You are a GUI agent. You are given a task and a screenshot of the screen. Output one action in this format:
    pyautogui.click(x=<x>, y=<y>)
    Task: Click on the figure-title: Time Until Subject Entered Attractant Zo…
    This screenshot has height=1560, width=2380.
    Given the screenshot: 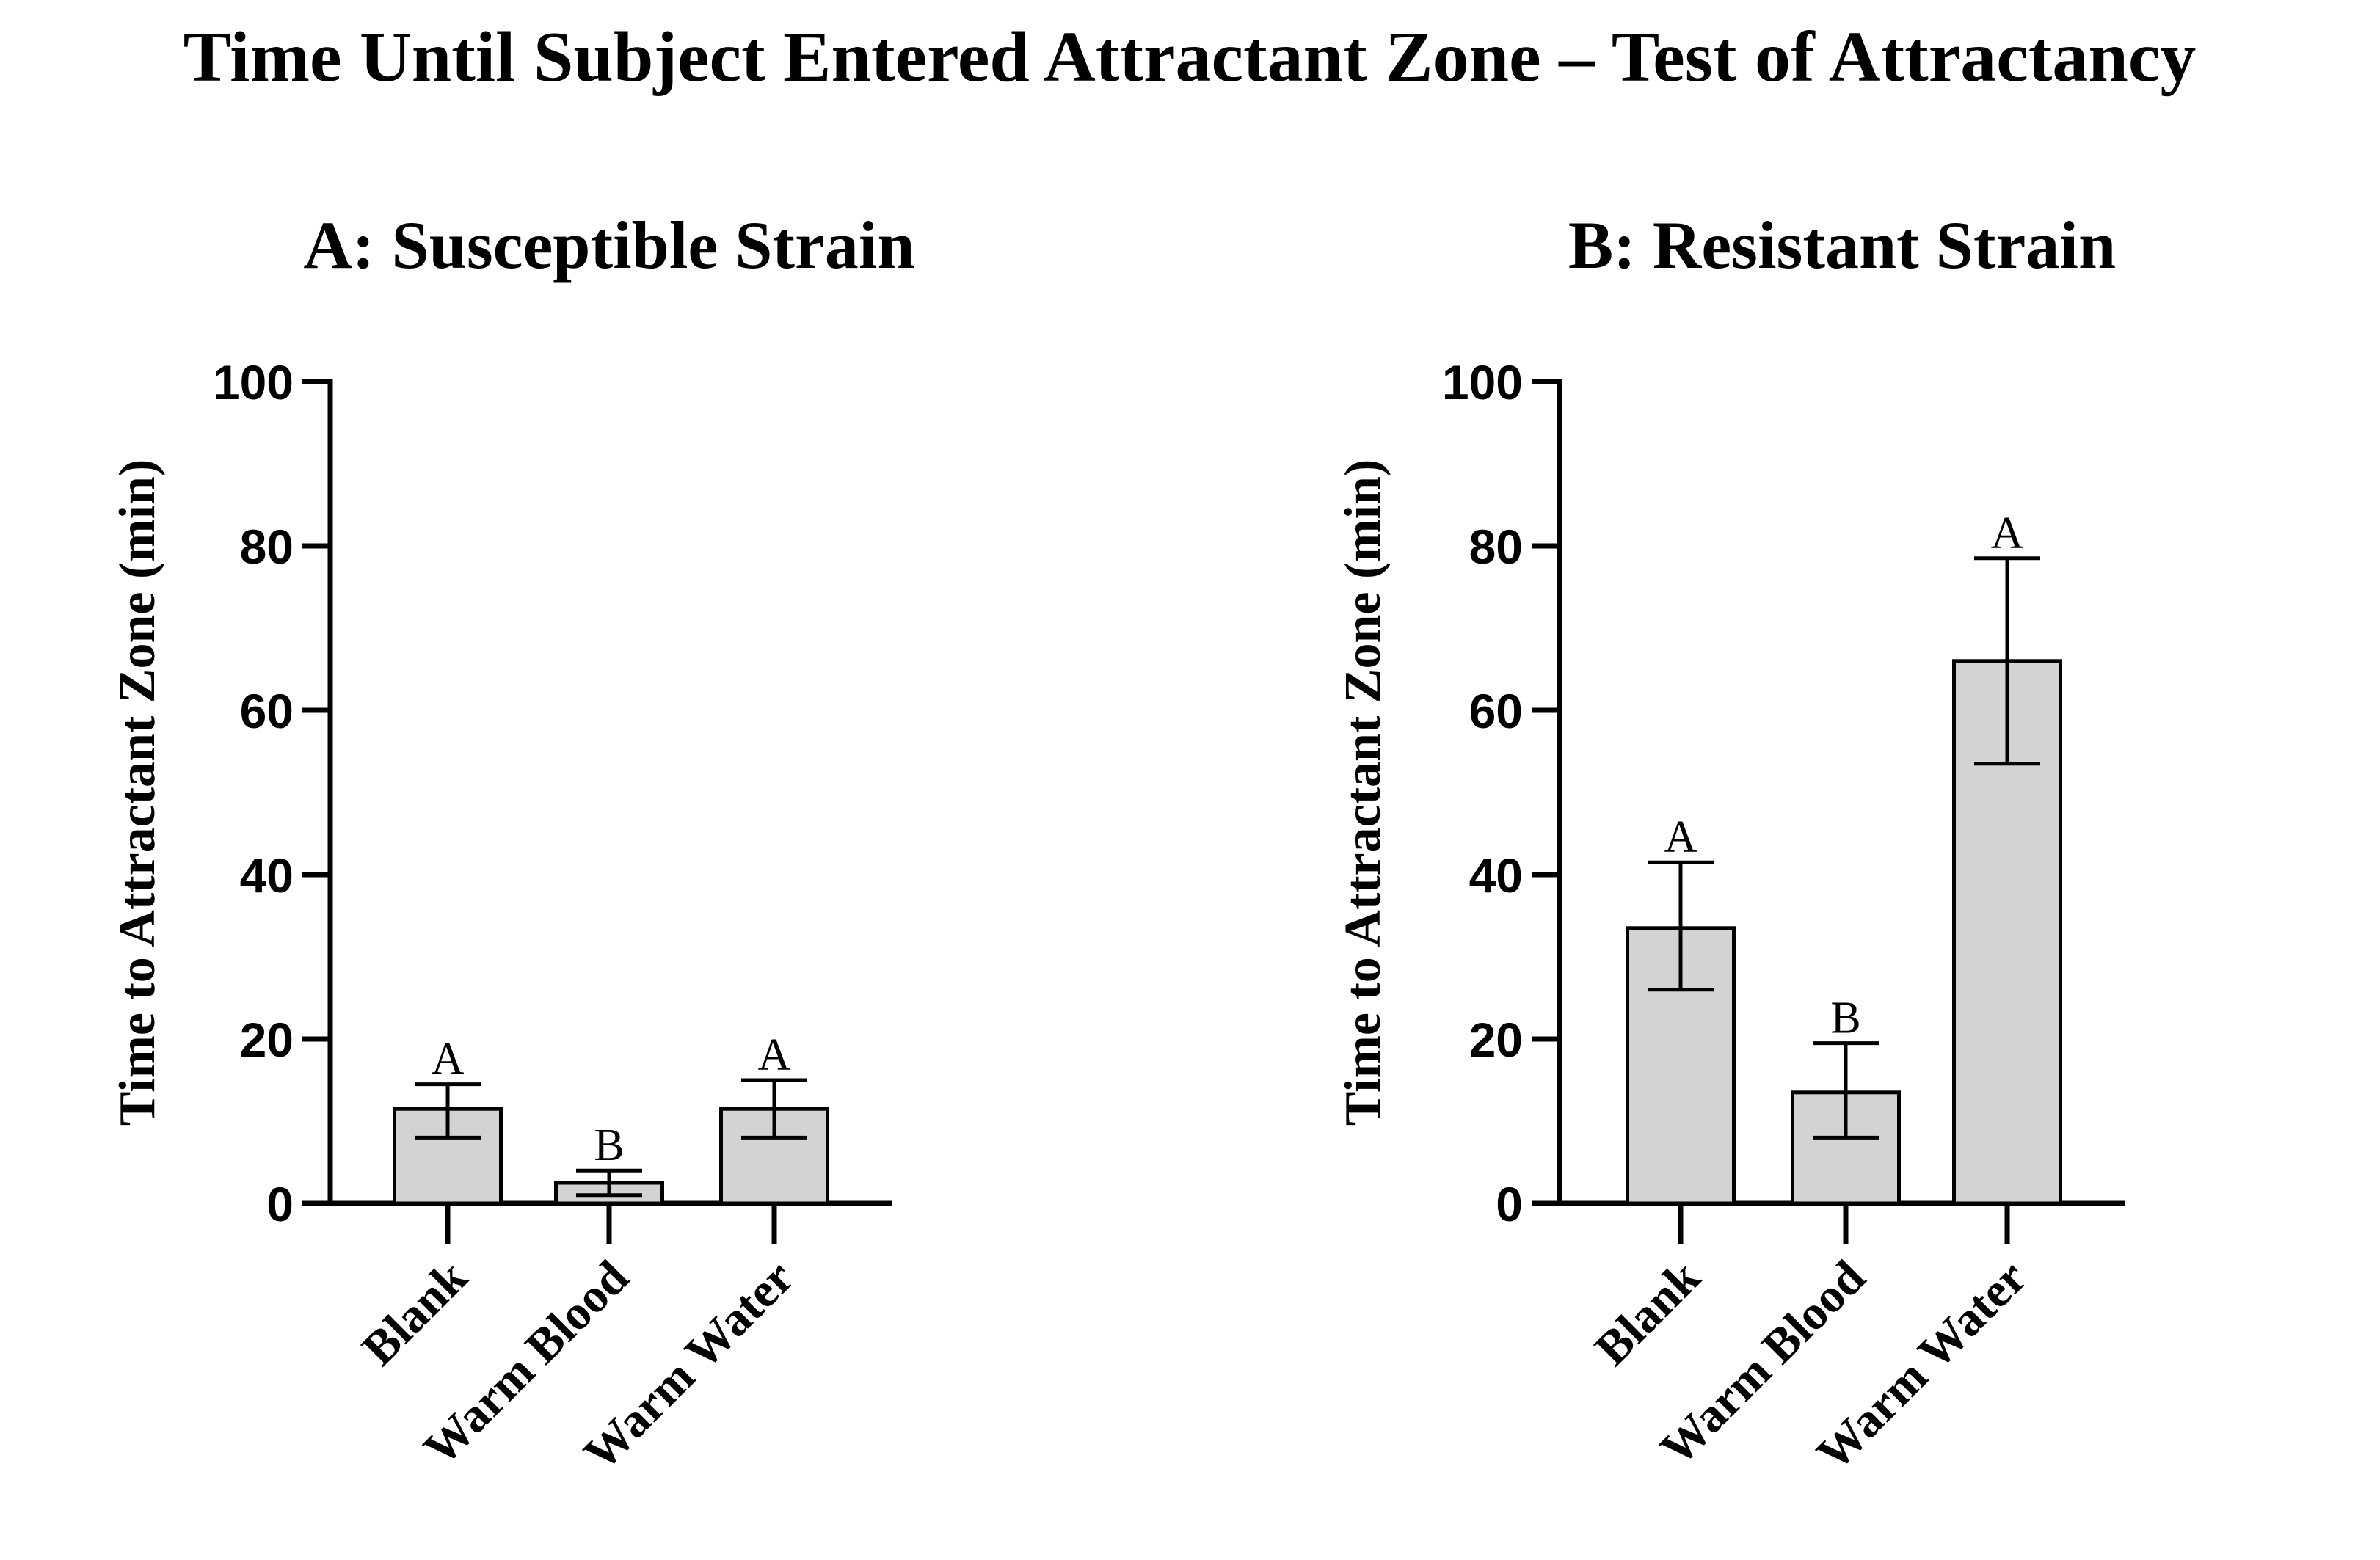 What is the action you would take?
    pyautogui.click(x=1190, y=57)
    